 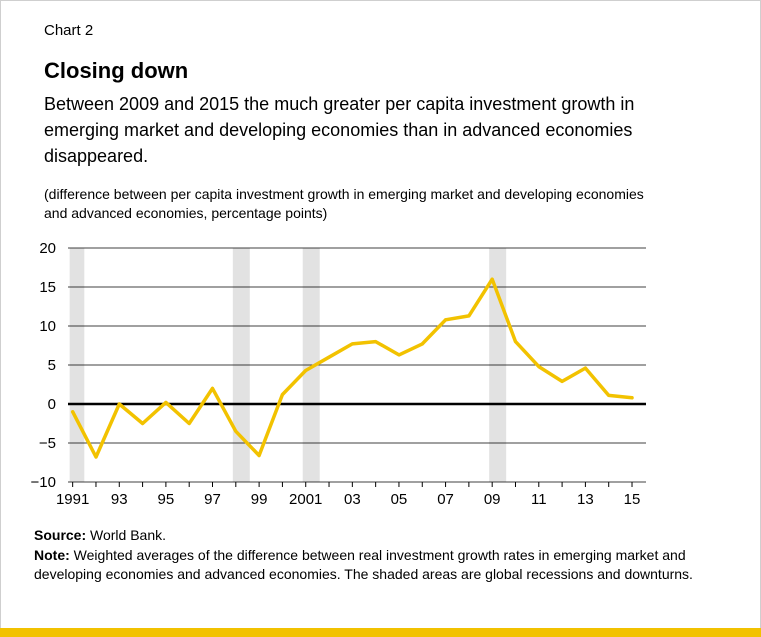 I want to click on x-tick-label: 11, so click(x=539, y=499).